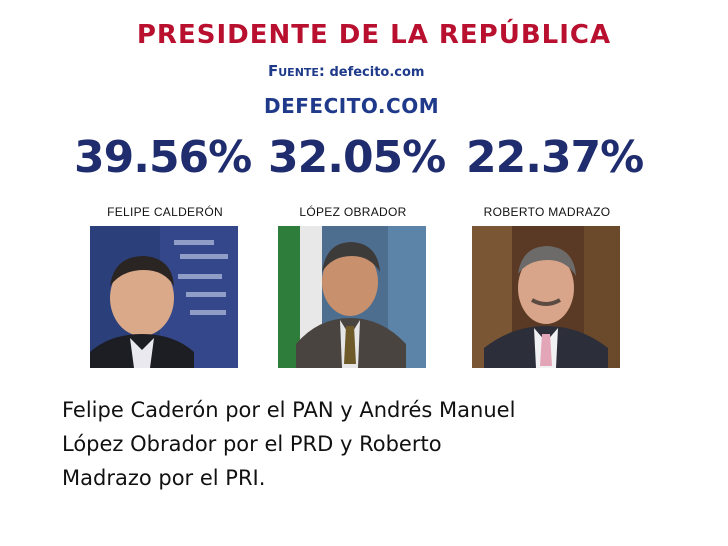 The width and height of the screenshot is (728, 546). I want to click on caption-line: López Obrador por el PRD y Roberto, so click(252, 444).